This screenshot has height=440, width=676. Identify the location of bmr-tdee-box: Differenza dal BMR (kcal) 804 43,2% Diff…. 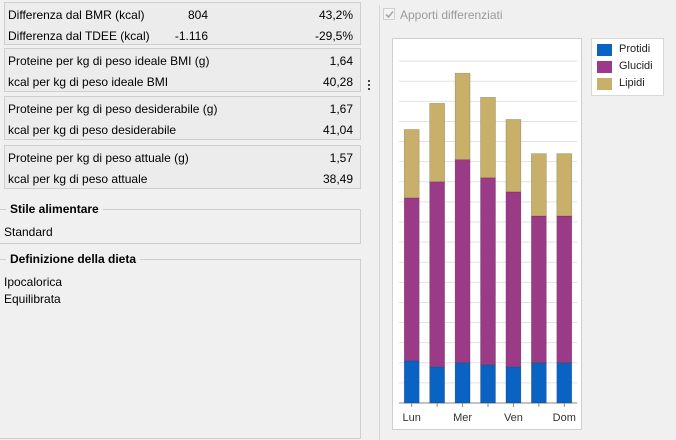
(182, 23).